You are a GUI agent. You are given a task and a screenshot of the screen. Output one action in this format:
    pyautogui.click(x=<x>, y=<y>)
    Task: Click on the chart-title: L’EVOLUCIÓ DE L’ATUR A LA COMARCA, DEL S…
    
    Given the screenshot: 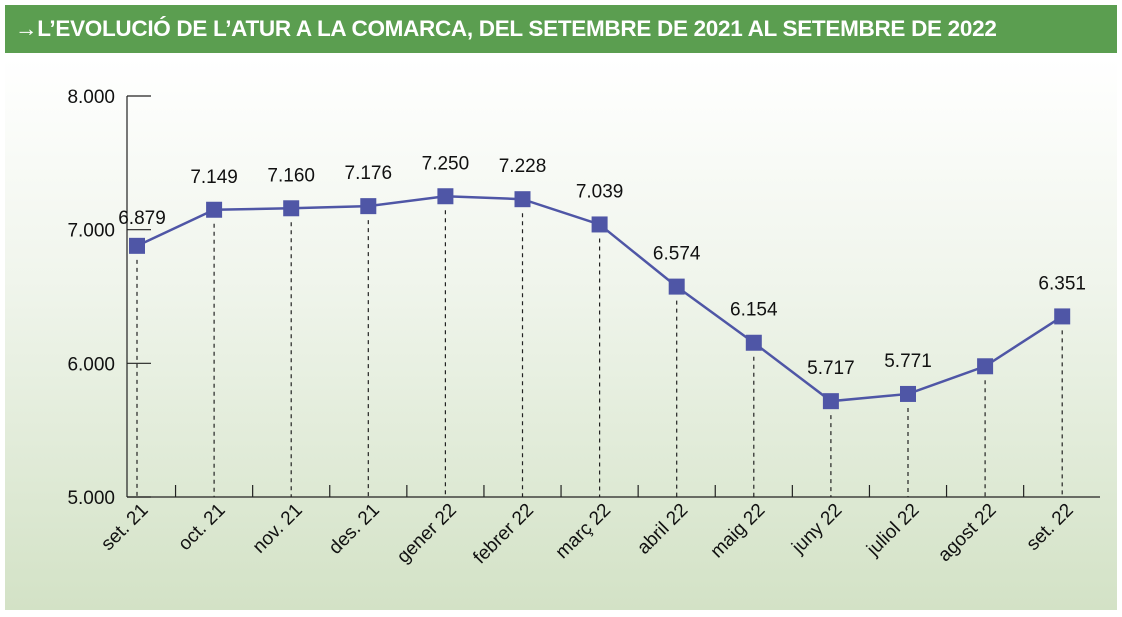 What is the action you would take?
    pyautogui.click(x=517, y=28)
    